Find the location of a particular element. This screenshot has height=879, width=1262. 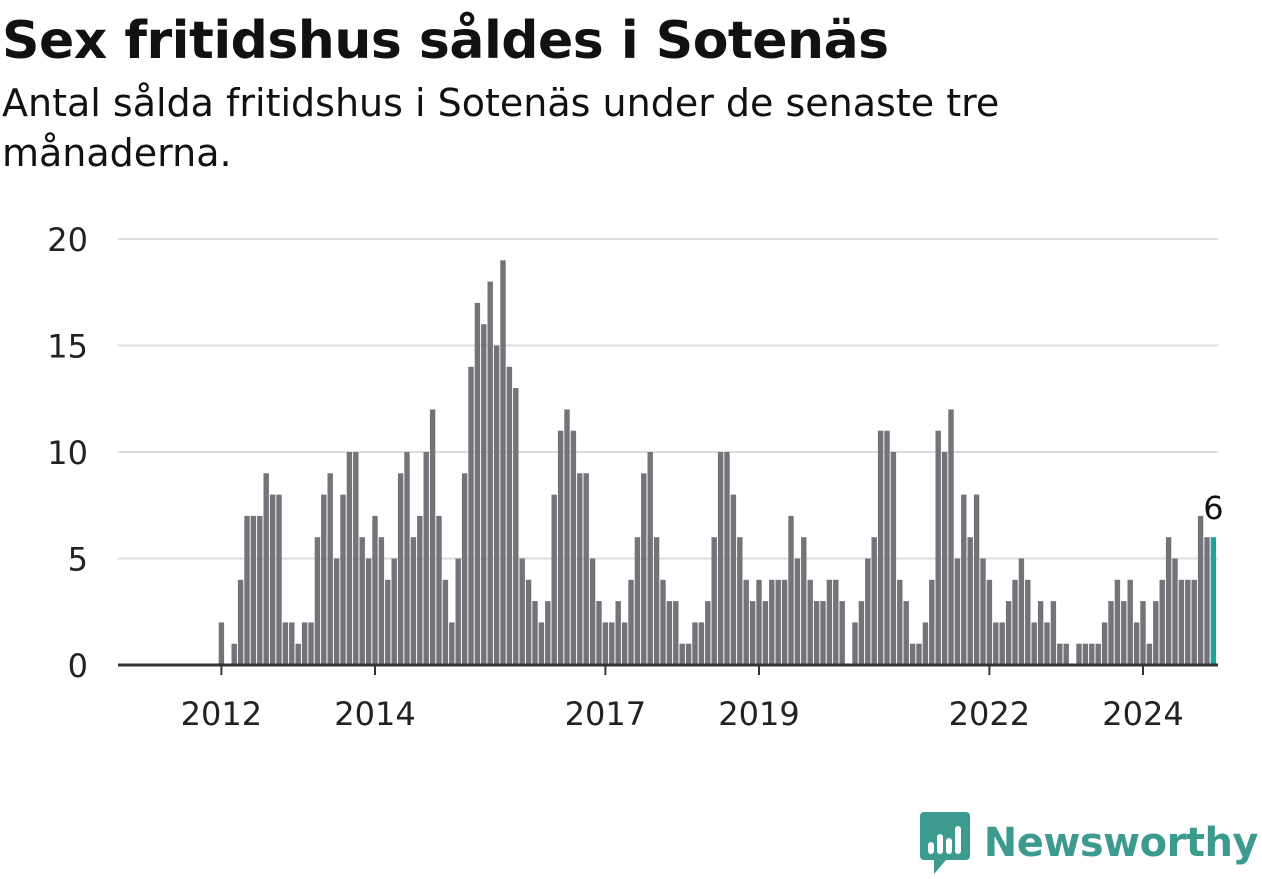

y-tick-label: 20 is located at coordinates (67, 240).